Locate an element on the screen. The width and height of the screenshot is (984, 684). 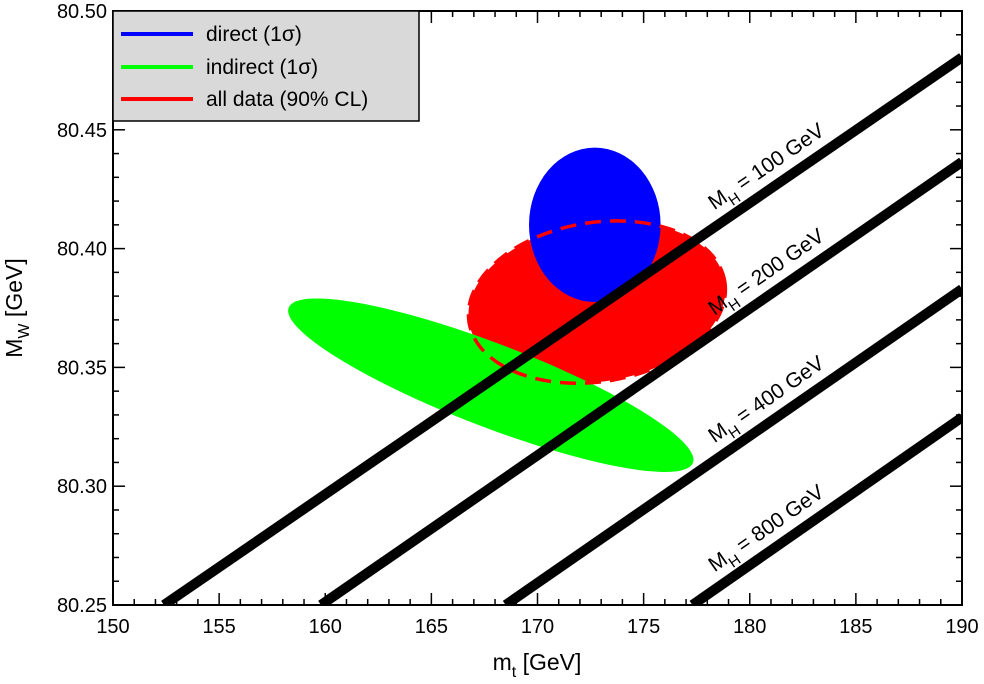
x-tick-label: 150 is located at coordinates (112, 627).